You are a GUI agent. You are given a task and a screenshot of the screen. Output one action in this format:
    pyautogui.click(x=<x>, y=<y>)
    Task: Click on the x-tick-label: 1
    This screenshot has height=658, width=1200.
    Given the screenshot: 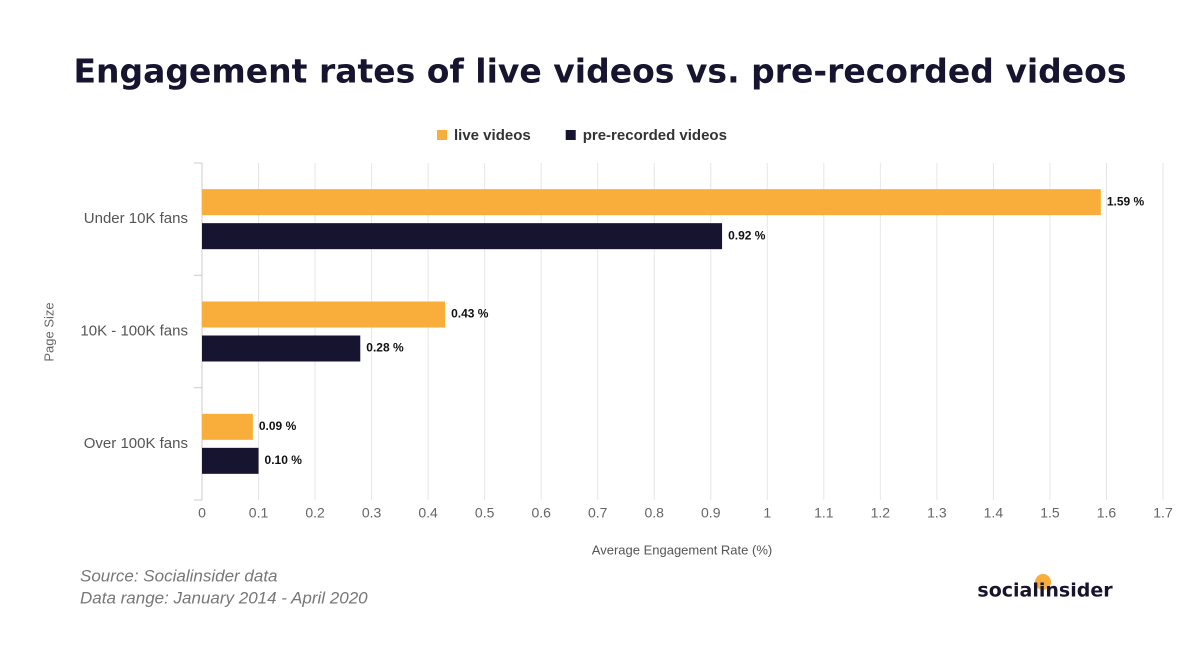 What is the action you would take?
    pyautogui.click(x=767, y=513)
    